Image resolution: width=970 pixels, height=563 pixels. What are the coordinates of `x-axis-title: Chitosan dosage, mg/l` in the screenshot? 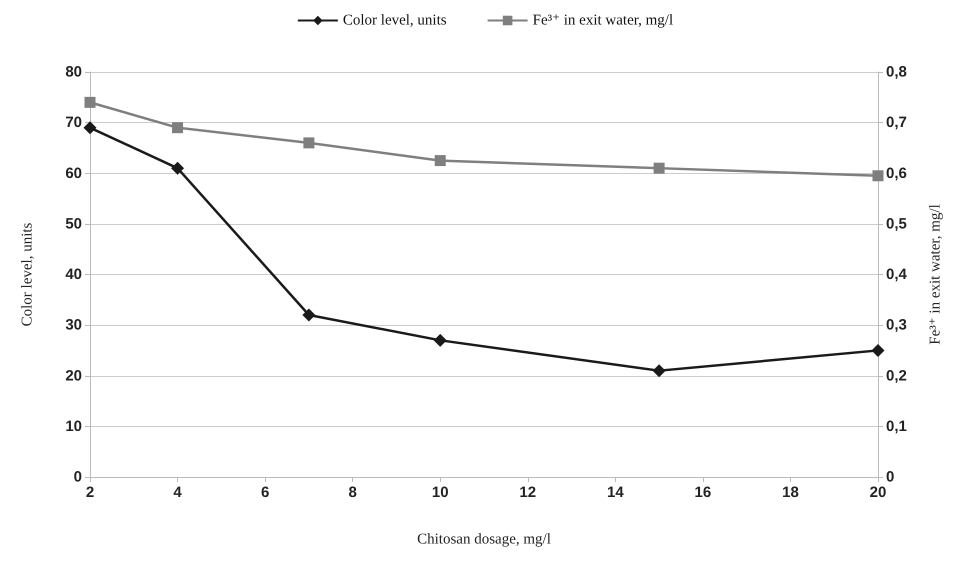 It's located at (484, 540).